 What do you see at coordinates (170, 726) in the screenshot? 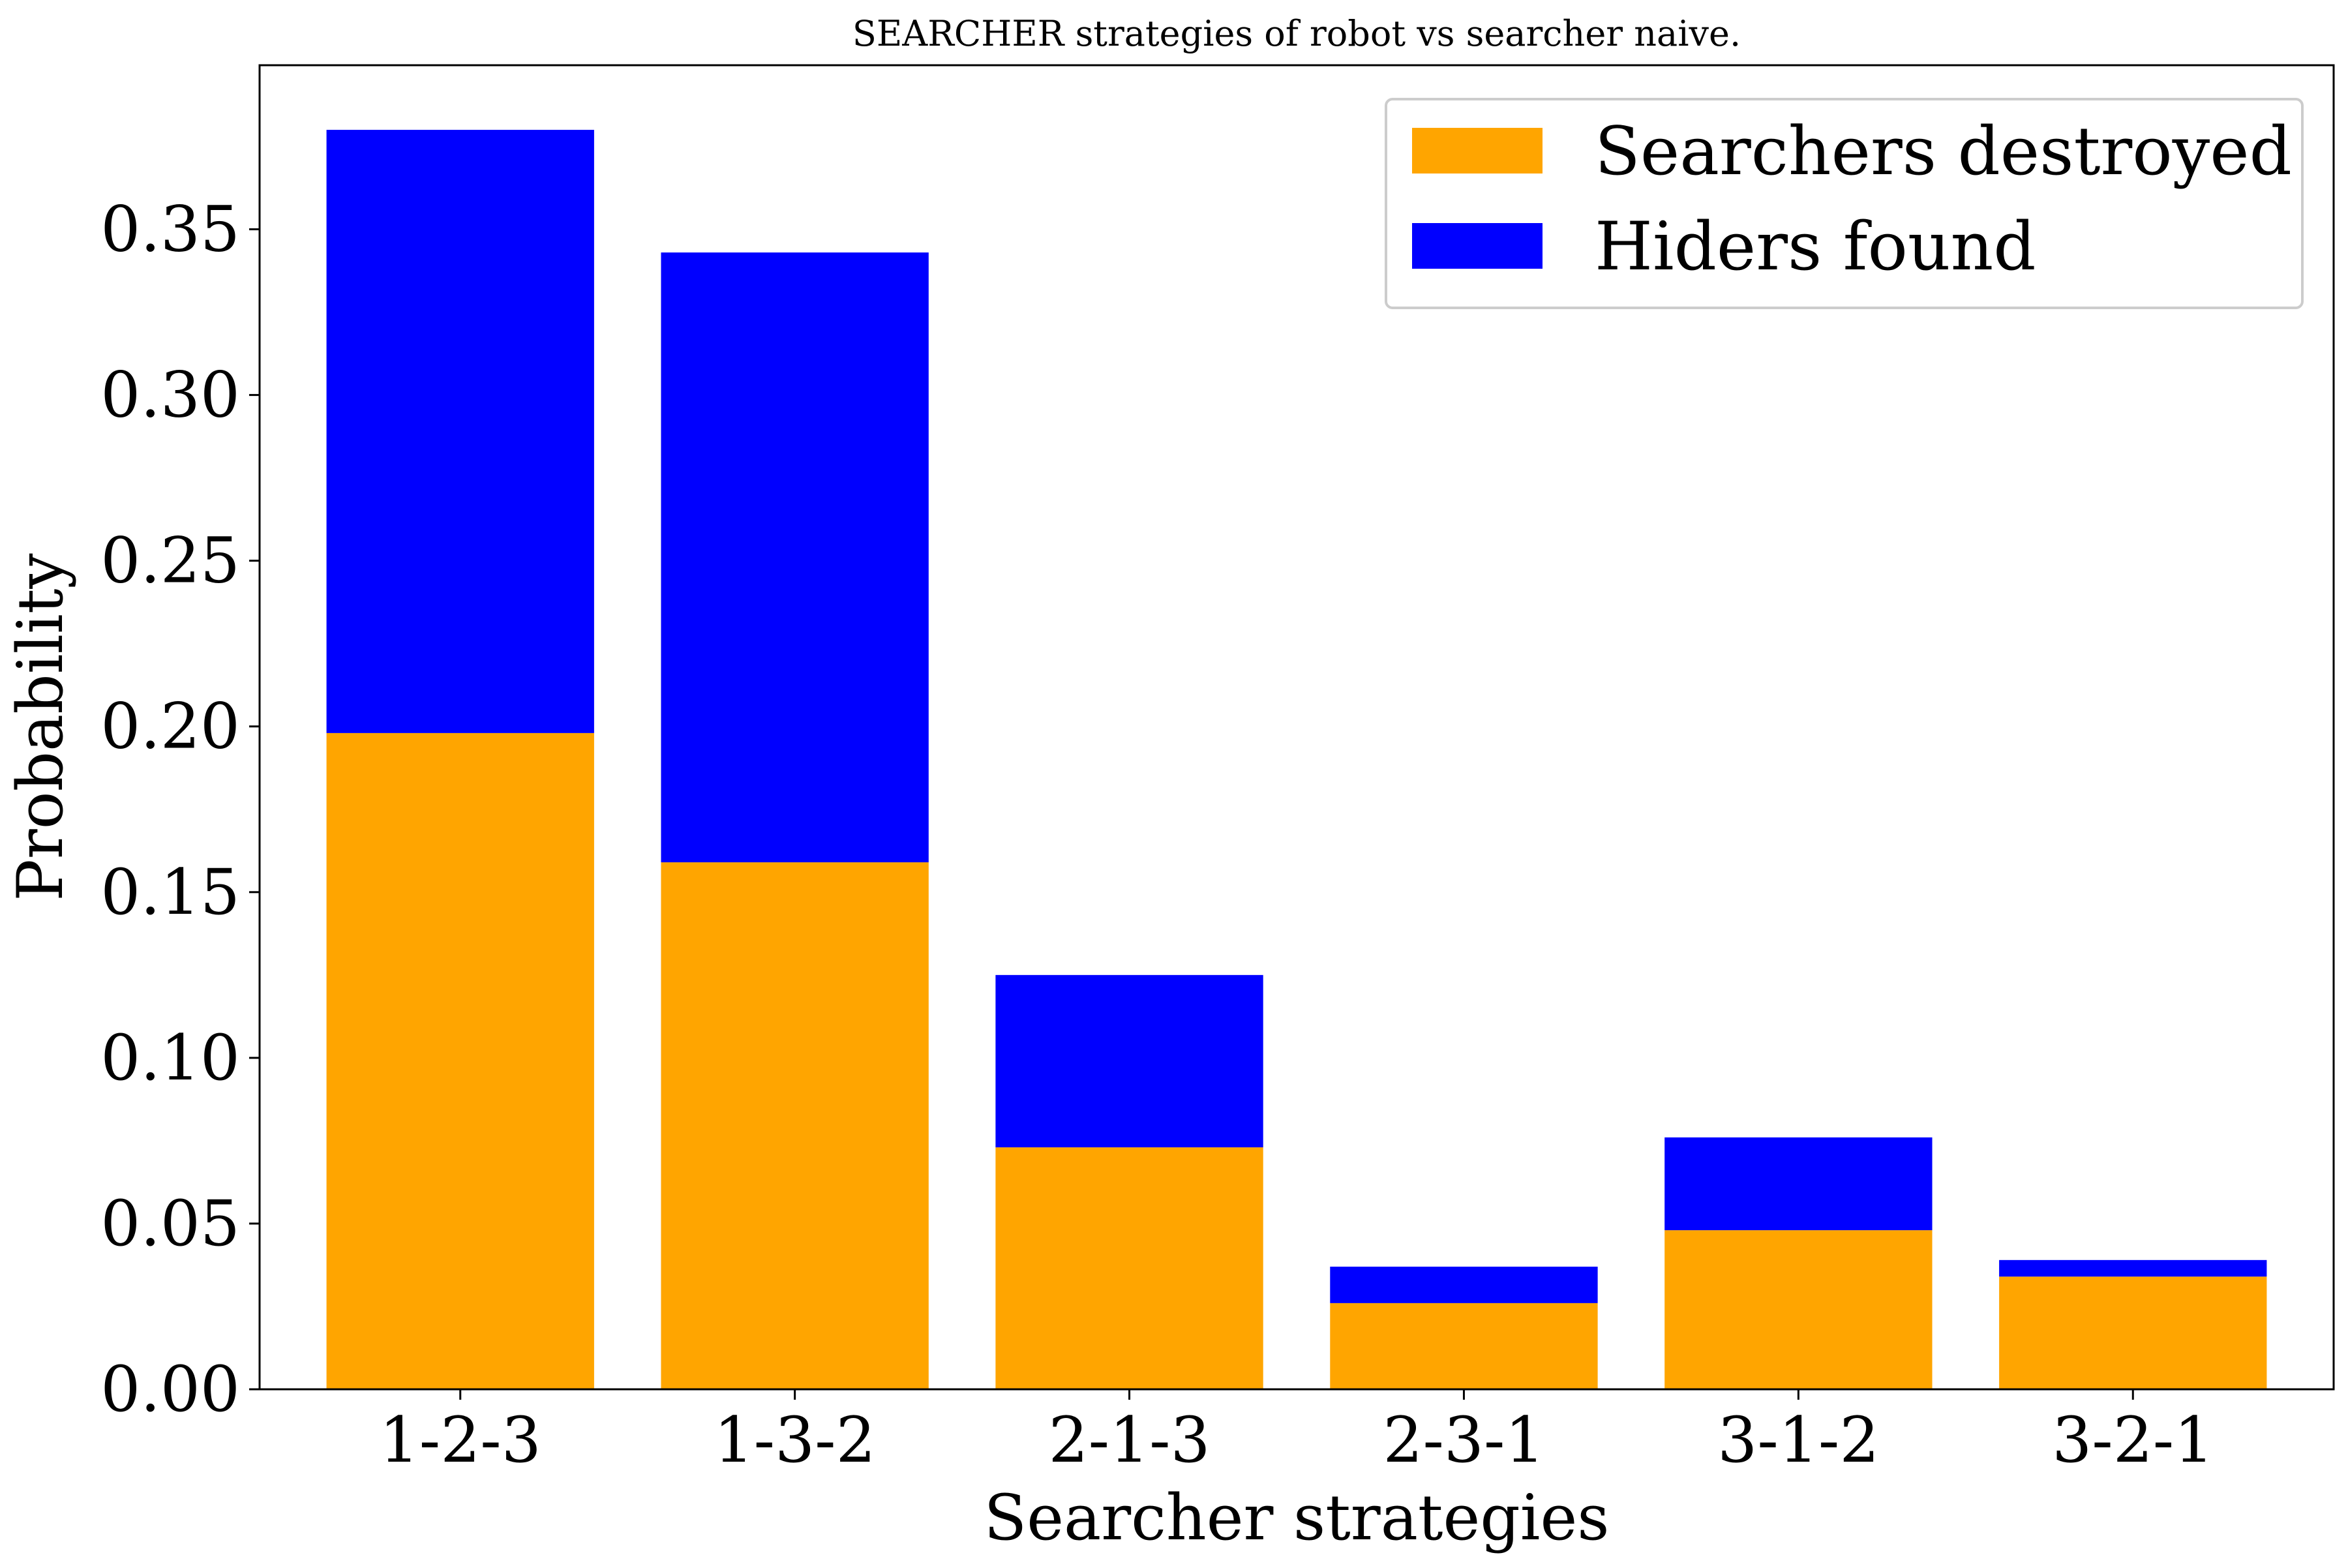
I see `y-tick-label-0.20: 0.20` at bounding box center [170, 726].